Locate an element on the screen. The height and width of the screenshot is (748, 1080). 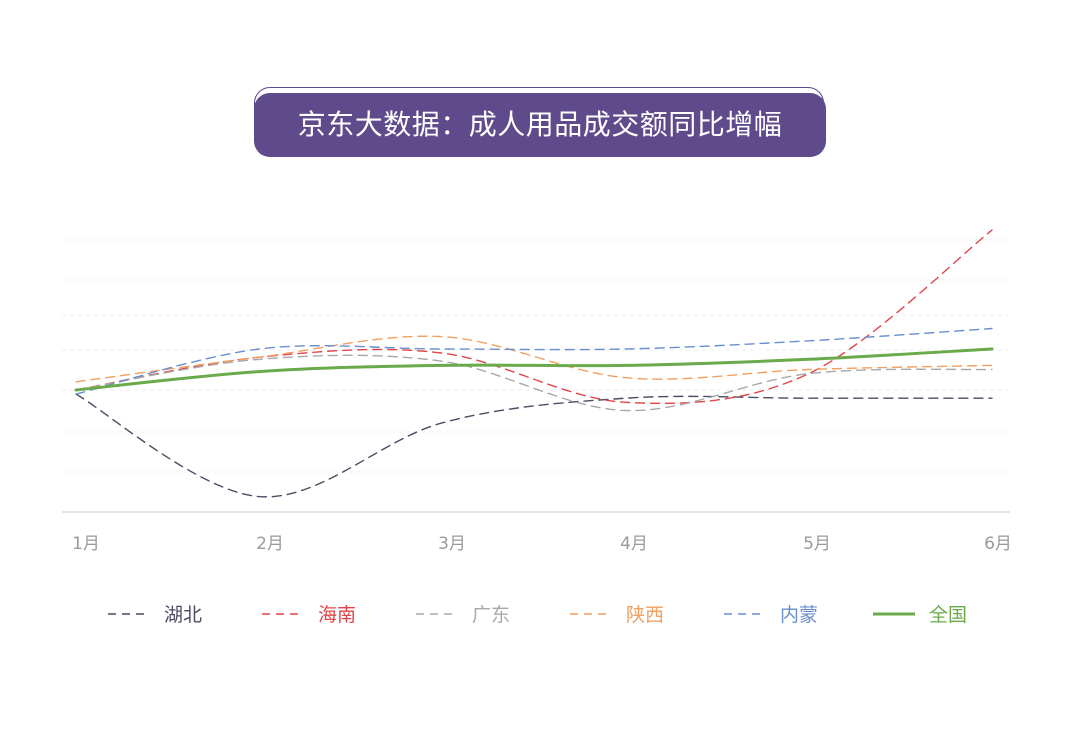
legend-label-4: 陕西 is located at coordinates (645, 615).